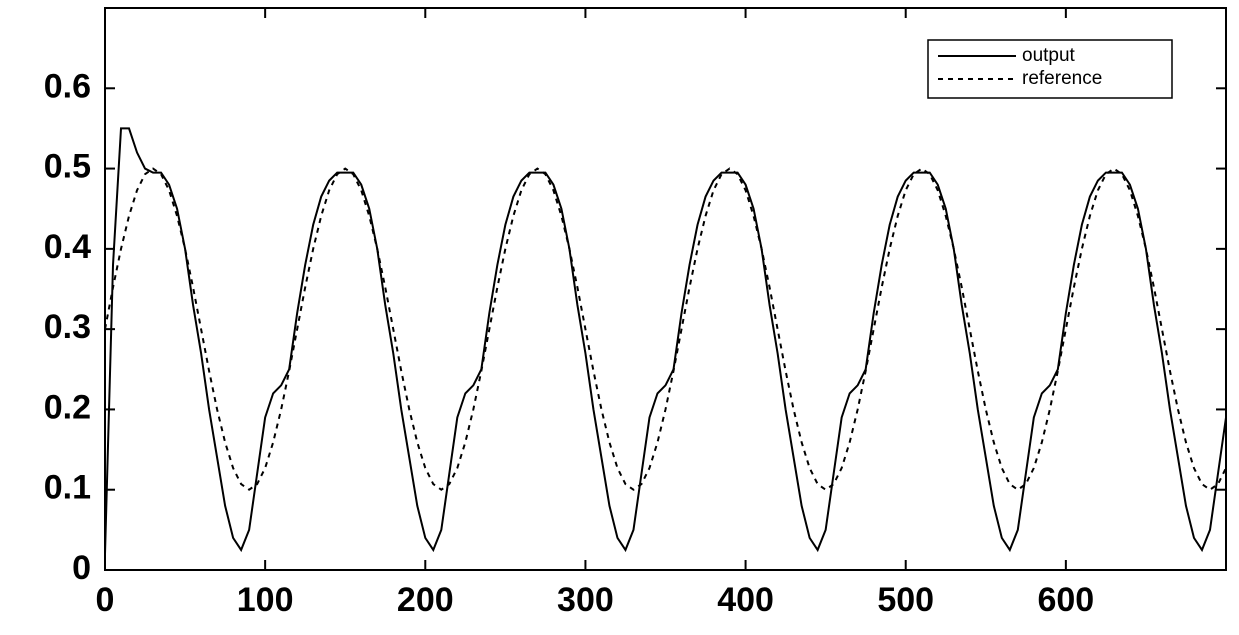 The image size is (1239, 635). Describe the element at coordinates (105, 600) in the screenshot. I see `x-tick-label: 0` at that location.